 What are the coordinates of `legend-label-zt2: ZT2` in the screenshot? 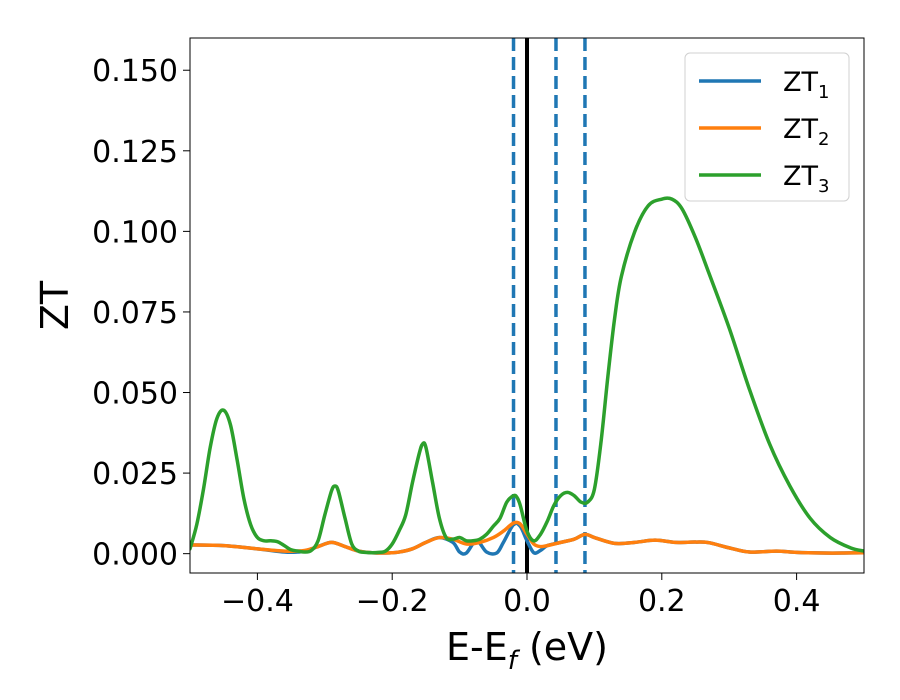 It's located at (806, 132).